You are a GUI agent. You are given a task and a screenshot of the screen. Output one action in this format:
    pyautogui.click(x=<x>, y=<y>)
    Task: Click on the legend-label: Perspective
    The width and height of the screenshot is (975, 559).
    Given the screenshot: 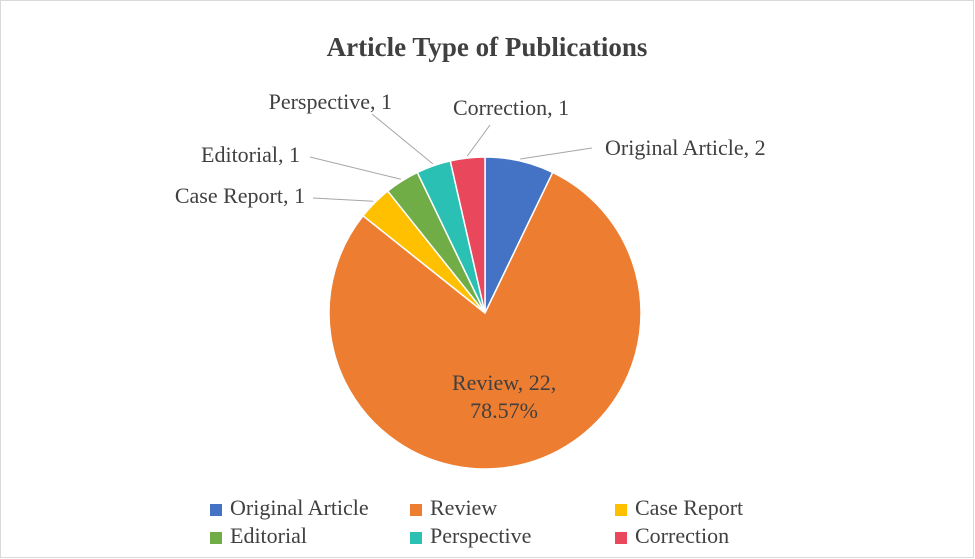 What is the action you would take?
    pyautogui.click(x=480, y=535)
    